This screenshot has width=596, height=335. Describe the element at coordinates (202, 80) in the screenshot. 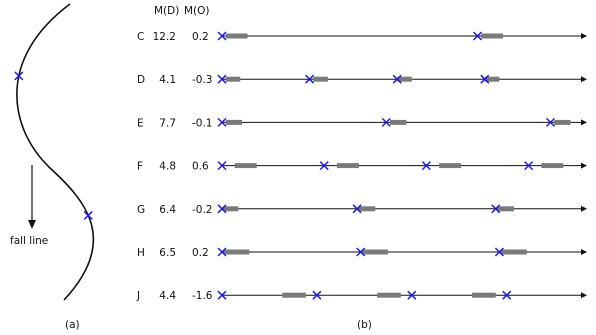

I see `mo-value: -0.3` at that location.